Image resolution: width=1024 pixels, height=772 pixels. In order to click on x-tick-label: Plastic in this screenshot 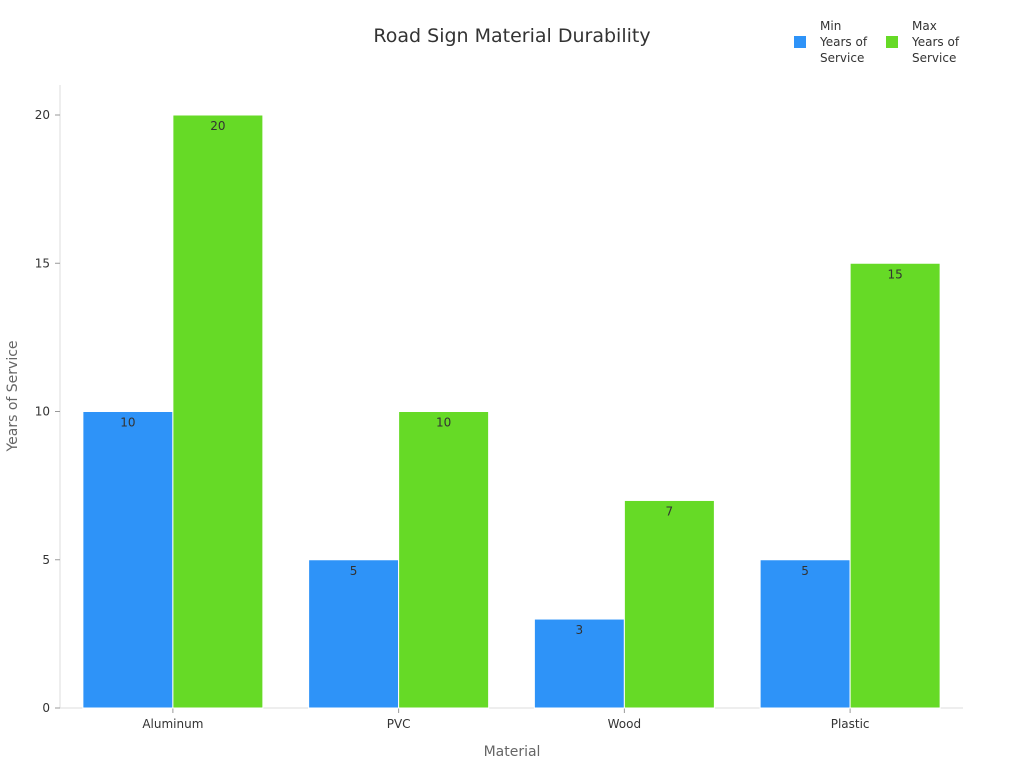, I will do `click(850, 724)`.